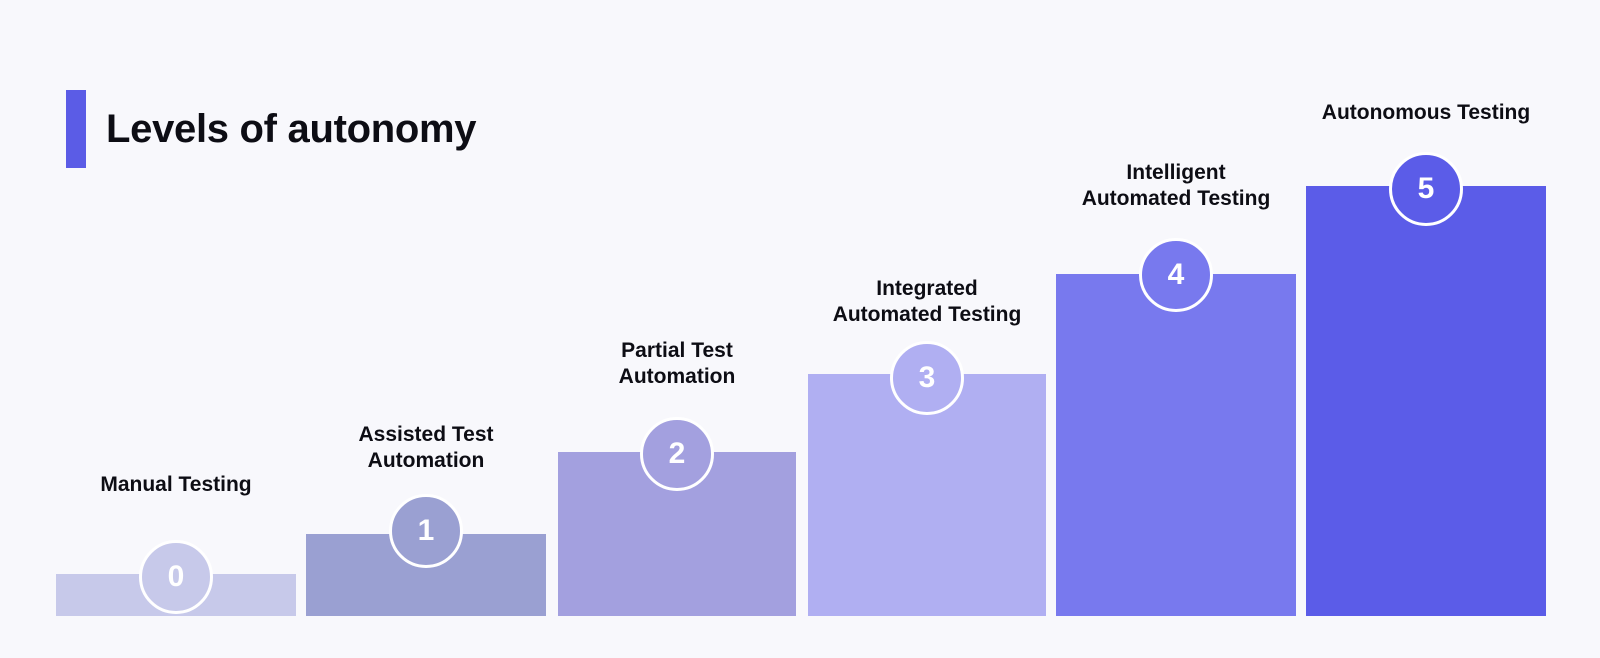 The image size is (1600, 658). What do you see at coordinates (677, 376) in the screenshot?
I see `level-label-2-line-2: Automation` at bounding box center [677, 376].